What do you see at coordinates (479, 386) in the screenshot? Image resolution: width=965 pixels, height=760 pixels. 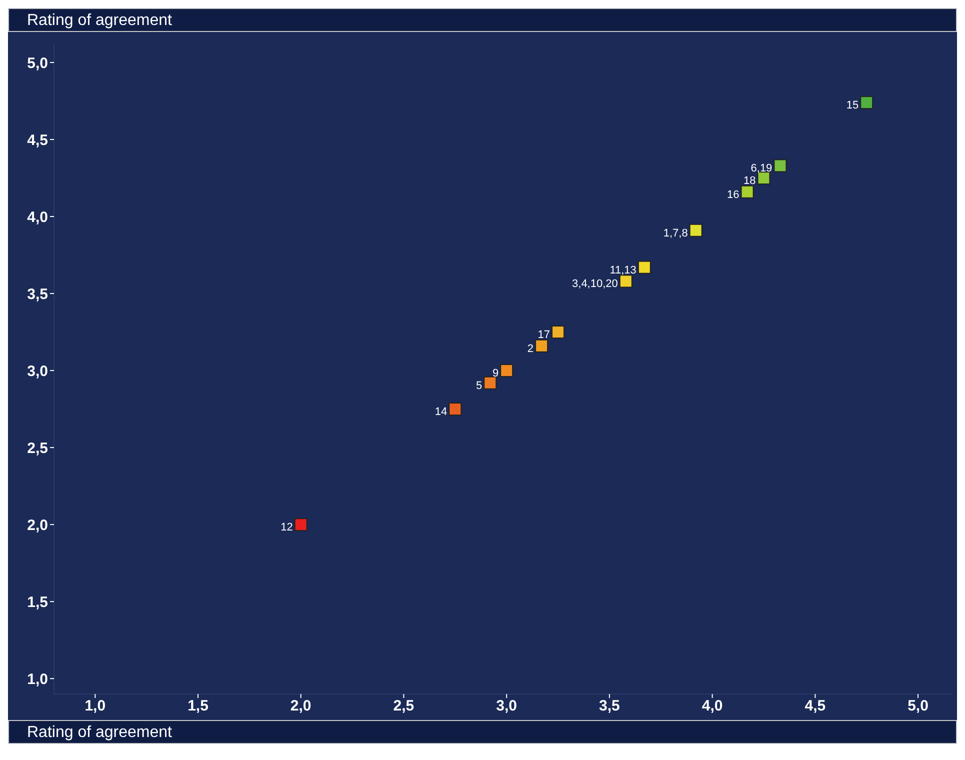 I see `annotation: 5` at bounding box center [479, 386].